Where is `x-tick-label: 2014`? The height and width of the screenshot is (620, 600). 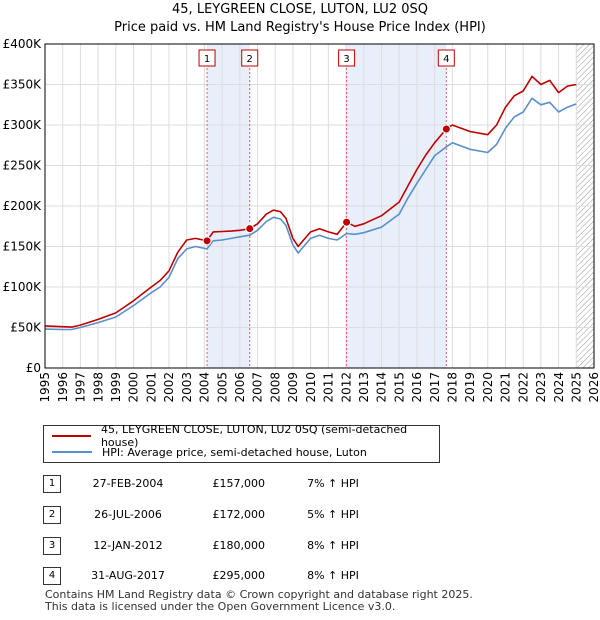 x-tick-label: 2014 is located at coordinates (382, 387).